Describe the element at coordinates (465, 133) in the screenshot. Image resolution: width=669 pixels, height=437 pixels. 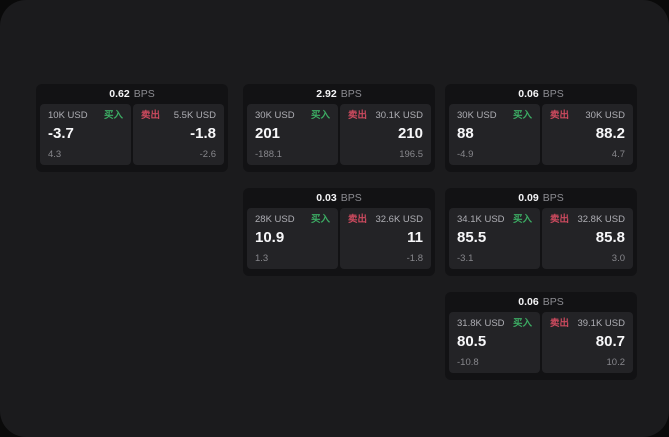
I see `buy-price: 88` at that location.